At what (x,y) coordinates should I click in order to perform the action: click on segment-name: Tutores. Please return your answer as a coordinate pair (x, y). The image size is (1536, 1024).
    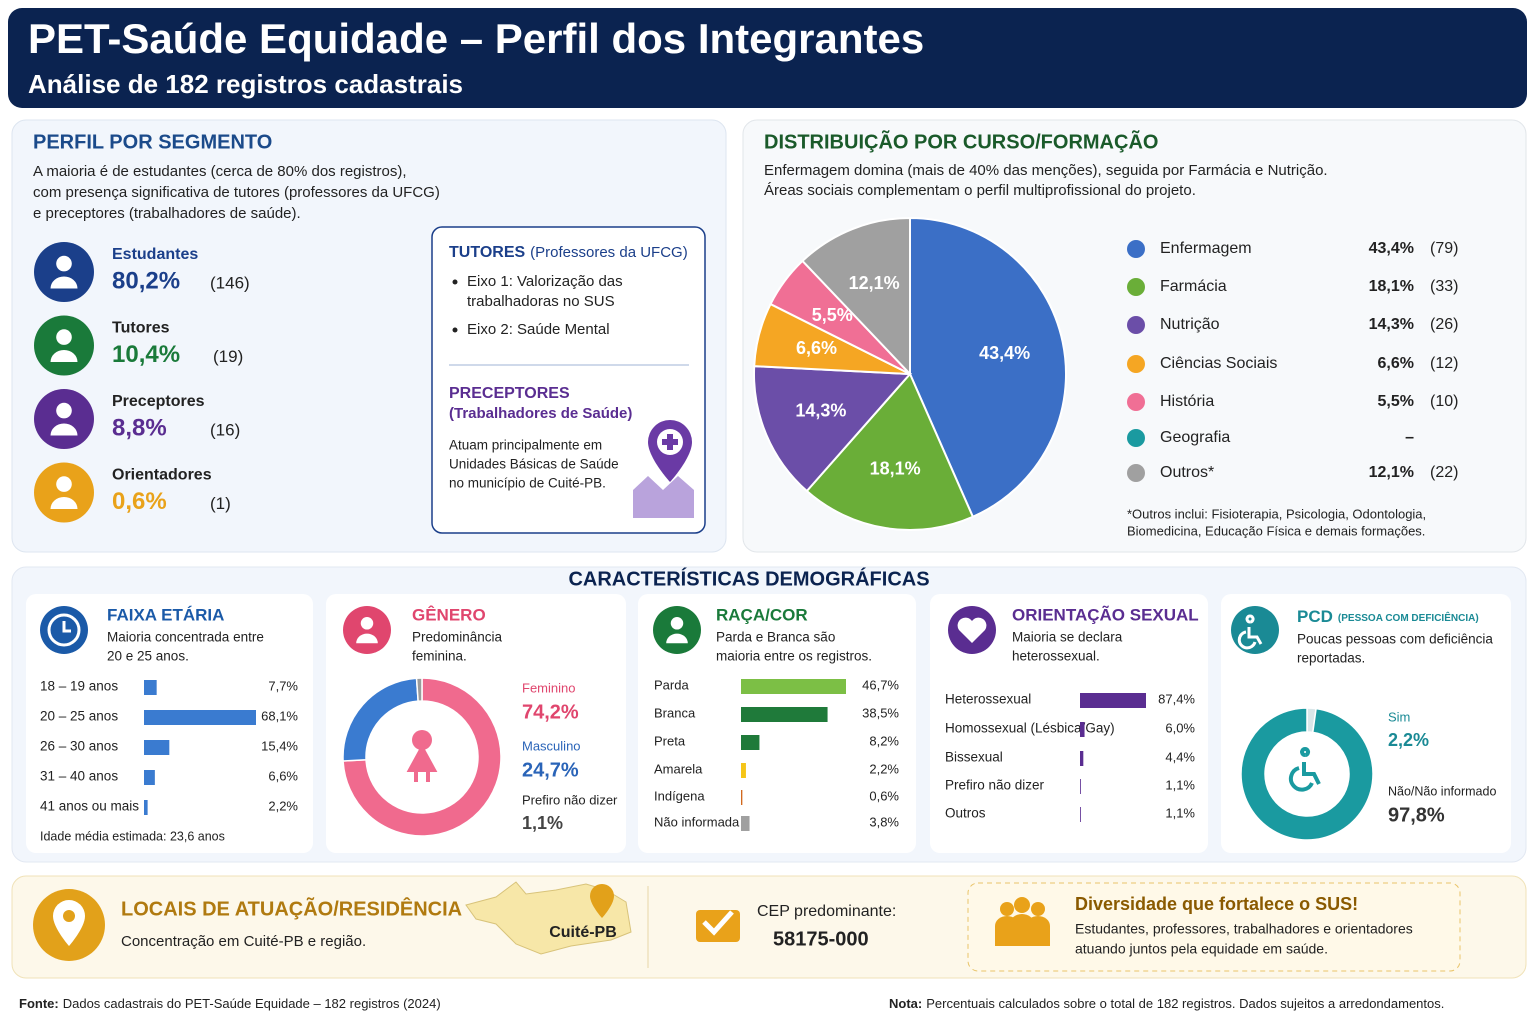
    Looking at the image, I should click on (141, 328).